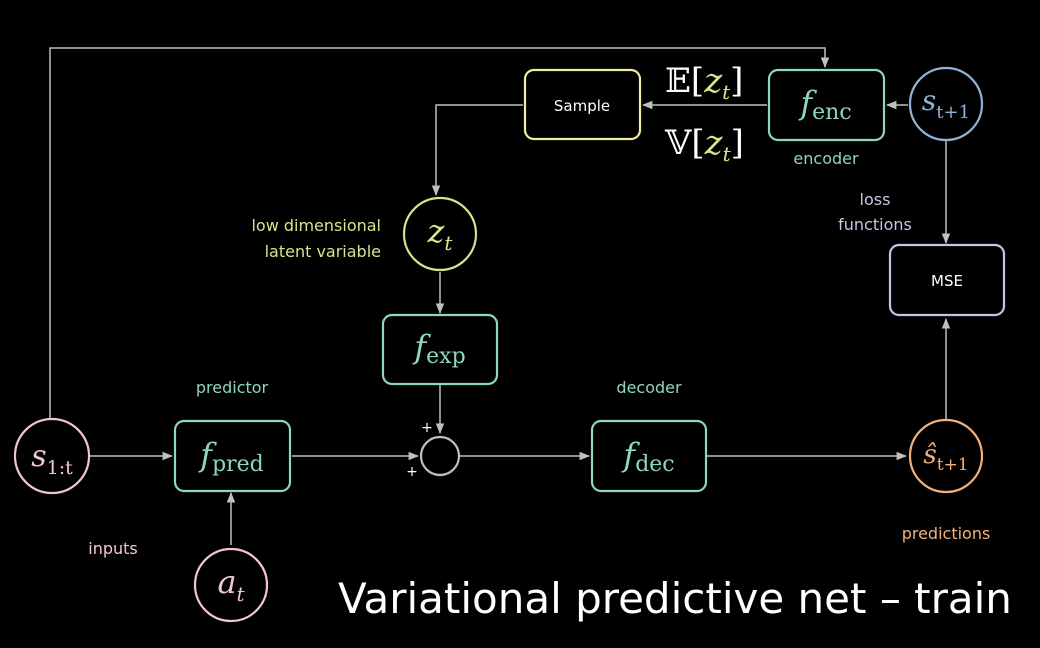 Image resolution: width=1040 pixels, height=648 pixels. I want to click on decoder-caption: decoder, so click(649, 387).